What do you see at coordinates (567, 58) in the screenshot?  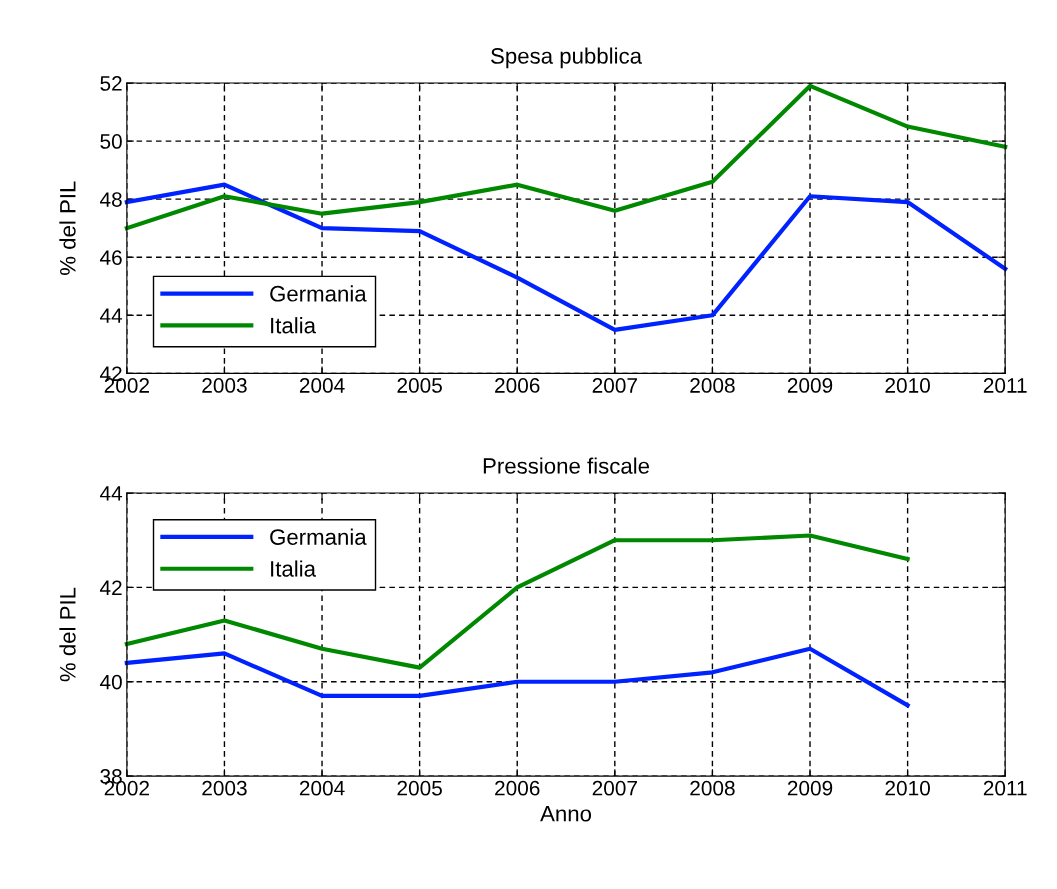 I see `chart-title: Spesa pubblica` at bounding box center [567, 58].